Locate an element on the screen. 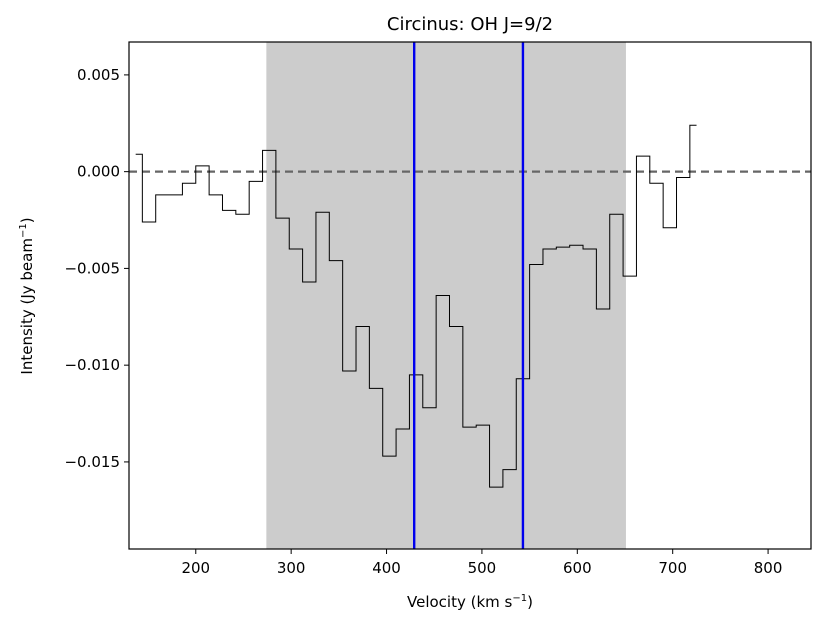 This screenshot has width=830, height=628. x-tick-label: 500 is located at coordinates (482, 568).